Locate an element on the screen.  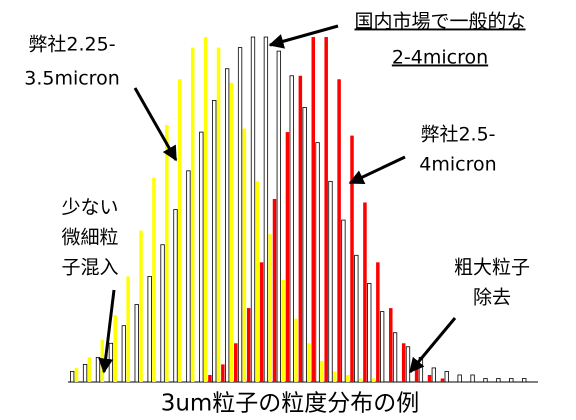
annotation: 国内市場で一般的な is located at coordinates (439, 22).